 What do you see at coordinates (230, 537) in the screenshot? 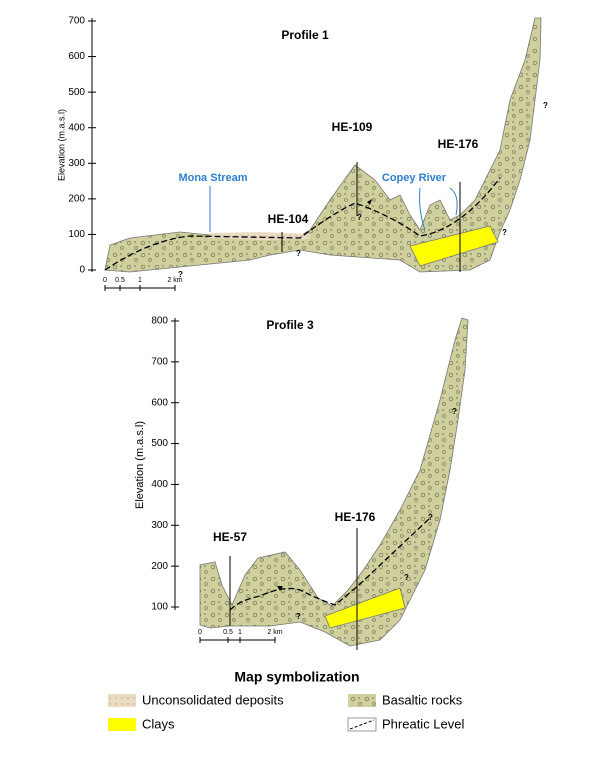
I see `well-label: HE-57` at bounding box center [230, 537].